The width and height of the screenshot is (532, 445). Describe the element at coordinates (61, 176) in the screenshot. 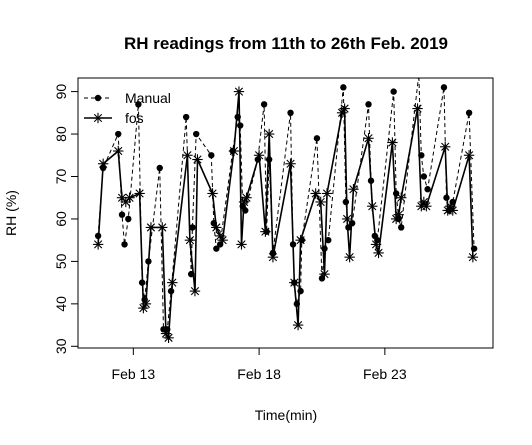

I see `y-tick-label-4: 70` at that location.